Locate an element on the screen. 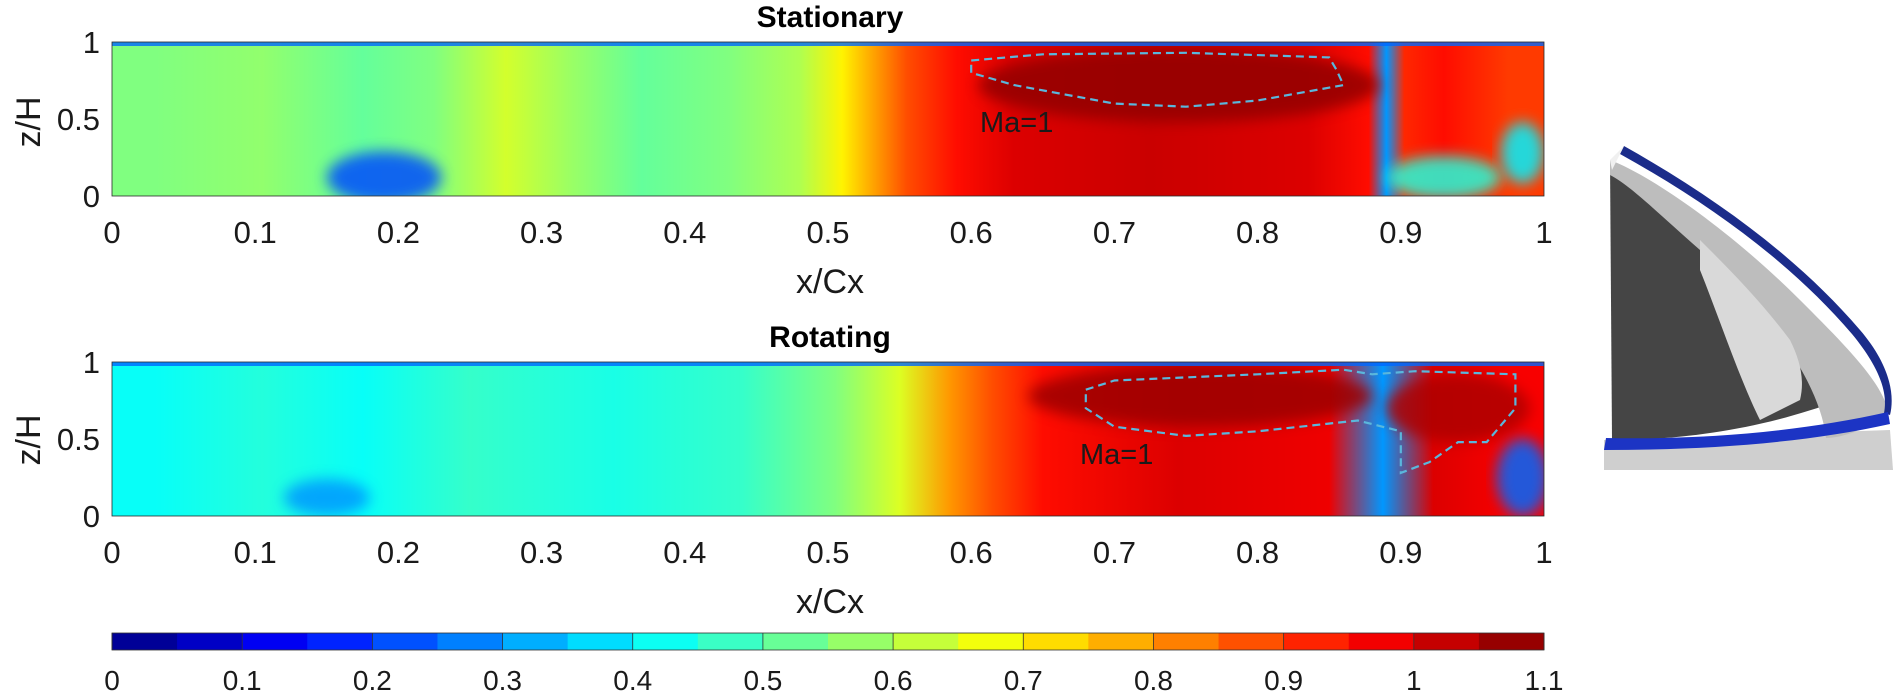  colorbar-tick-label: 0.9 is located at coordinates (1283, 680).